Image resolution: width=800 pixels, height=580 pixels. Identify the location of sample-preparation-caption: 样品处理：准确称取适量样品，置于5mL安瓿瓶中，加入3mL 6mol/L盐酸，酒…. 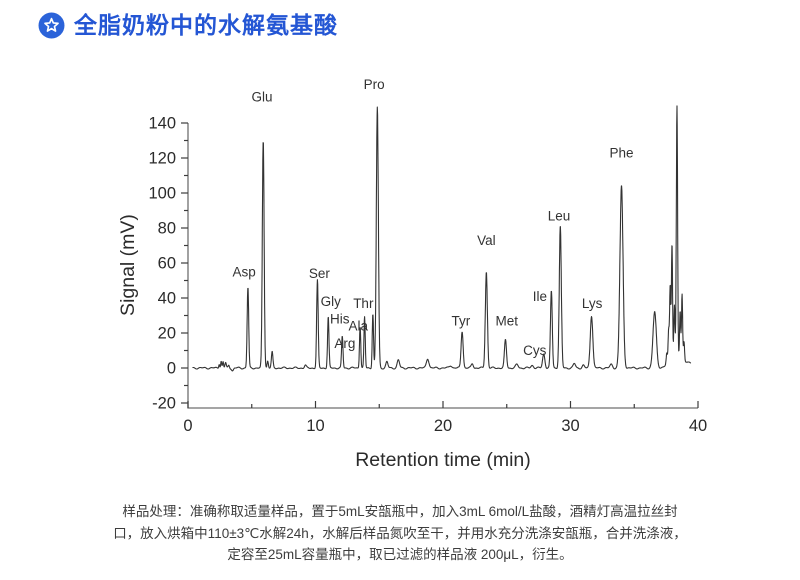
(400, 533).